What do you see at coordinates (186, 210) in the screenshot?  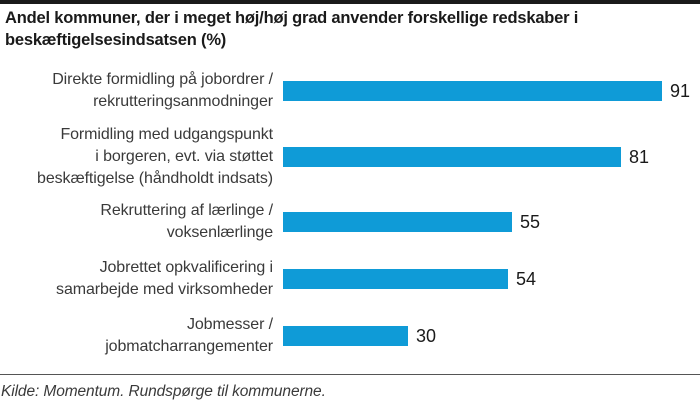 I see `category-label-line: Rekruttering af lærlinge /` at bounding box center [186, 210].